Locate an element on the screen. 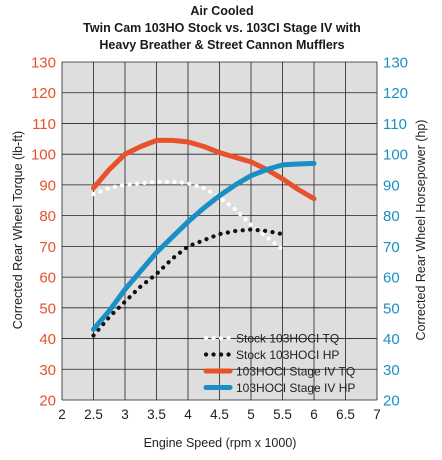 The image size is (442, 460). right-tick-label: 30 is located at coordinates (391, 370).